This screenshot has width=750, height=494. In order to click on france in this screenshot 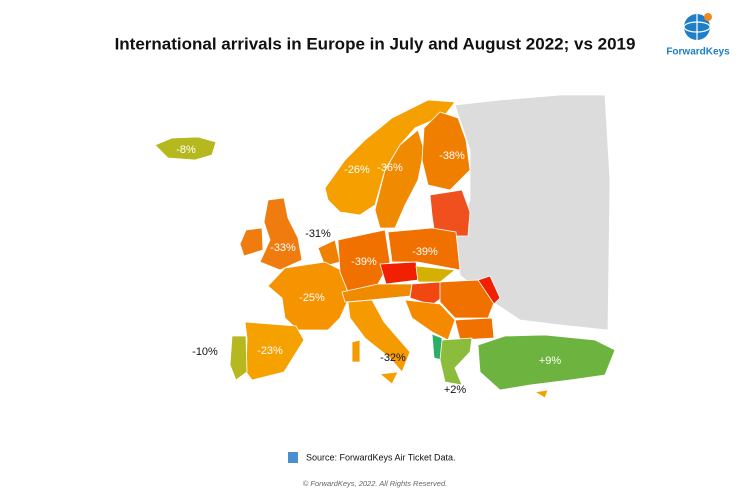, I will do `click(308, 296)`.